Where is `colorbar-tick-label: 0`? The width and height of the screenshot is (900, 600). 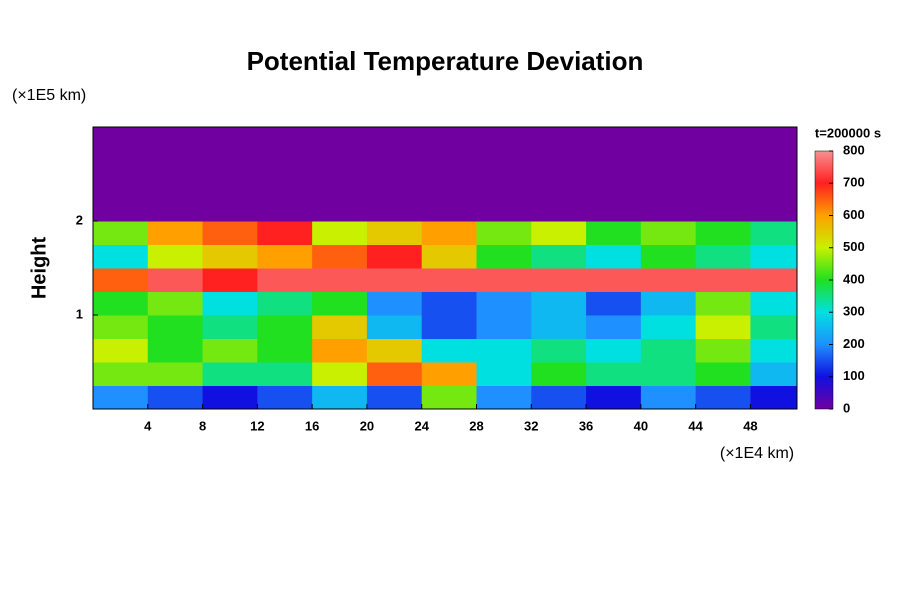 colorbar-tick-label: 0 is located at coordinates (846, 407).